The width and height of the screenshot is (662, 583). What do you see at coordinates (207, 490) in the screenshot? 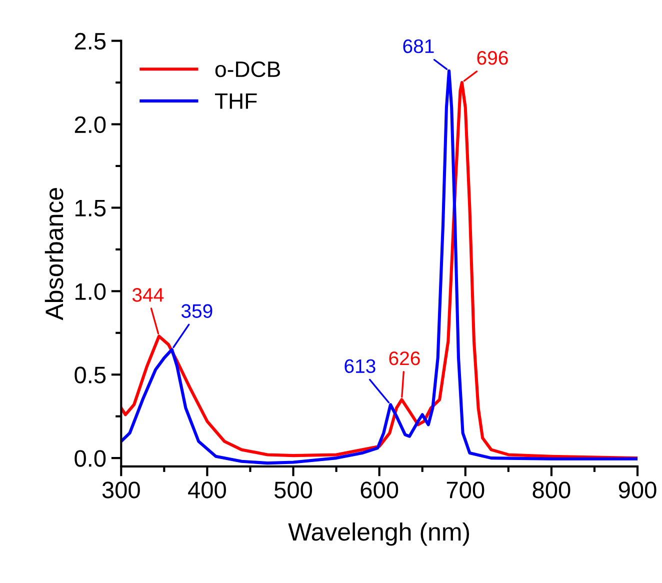
I see `x-tick-label: 400` at bounding box center [207, 490].